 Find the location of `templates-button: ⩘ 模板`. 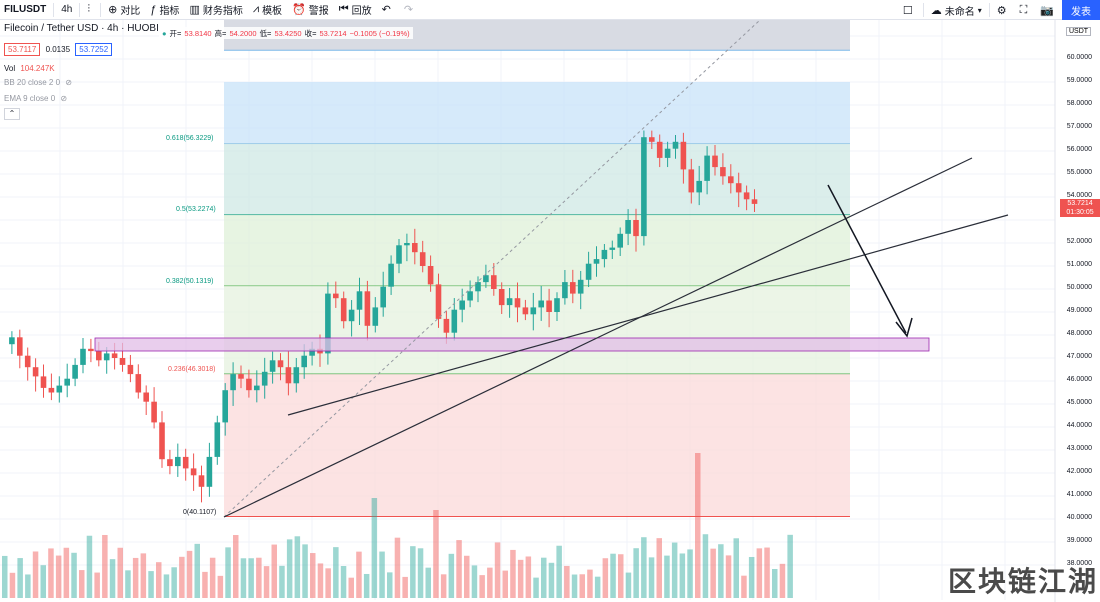

templates-button: ⩘ 模板 is located at coordinates (267, 10).